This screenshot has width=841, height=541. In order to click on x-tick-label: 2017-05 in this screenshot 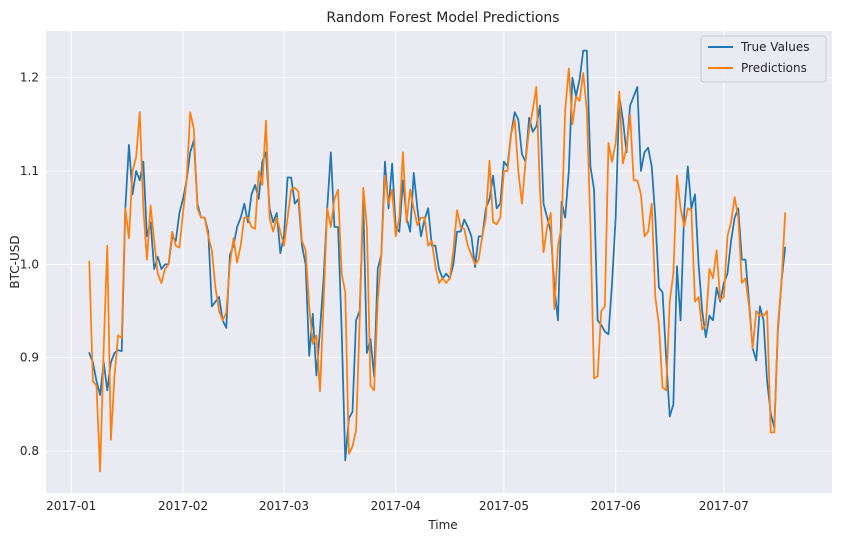, I will do `click(504, 506)`.